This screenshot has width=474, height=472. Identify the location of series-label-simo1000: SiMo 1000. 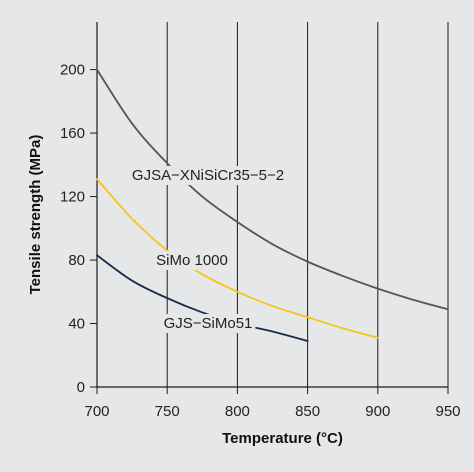
(192, 260).